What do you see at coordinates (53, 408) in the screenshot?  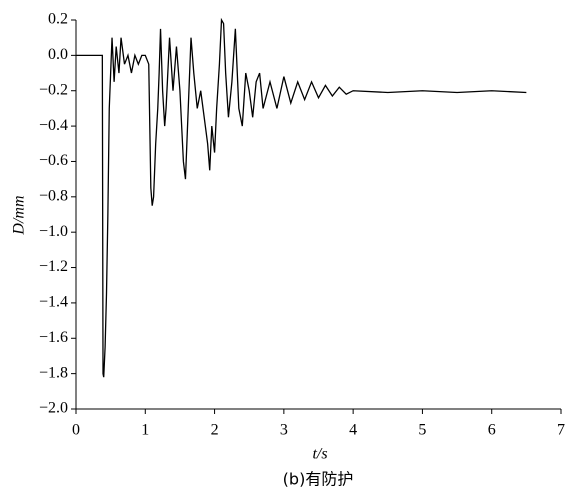 I see `y-tick-label: −2.0` at bounding box center [53, 408].